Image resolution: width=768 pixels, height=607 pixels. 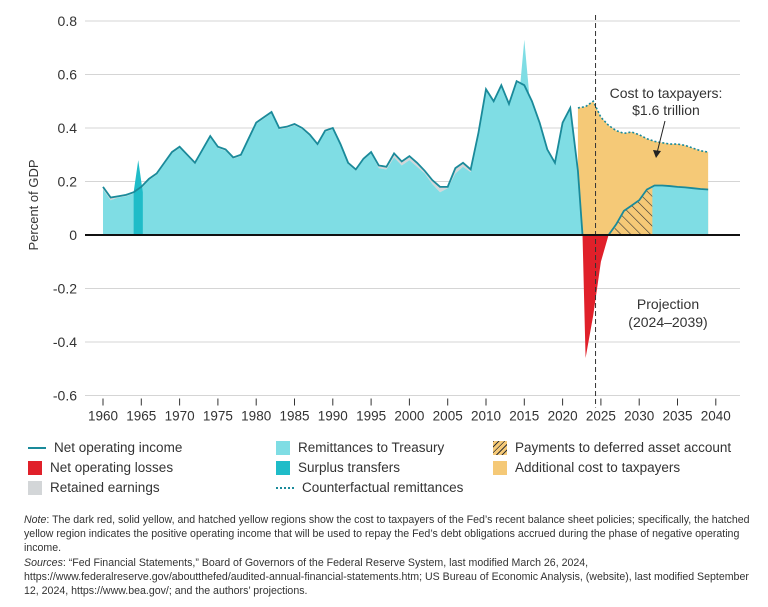 What do you see at coordinates (639, 416) in the screenshot?
I see `x-tick-label: 2030` at bounding box center [639, 416].